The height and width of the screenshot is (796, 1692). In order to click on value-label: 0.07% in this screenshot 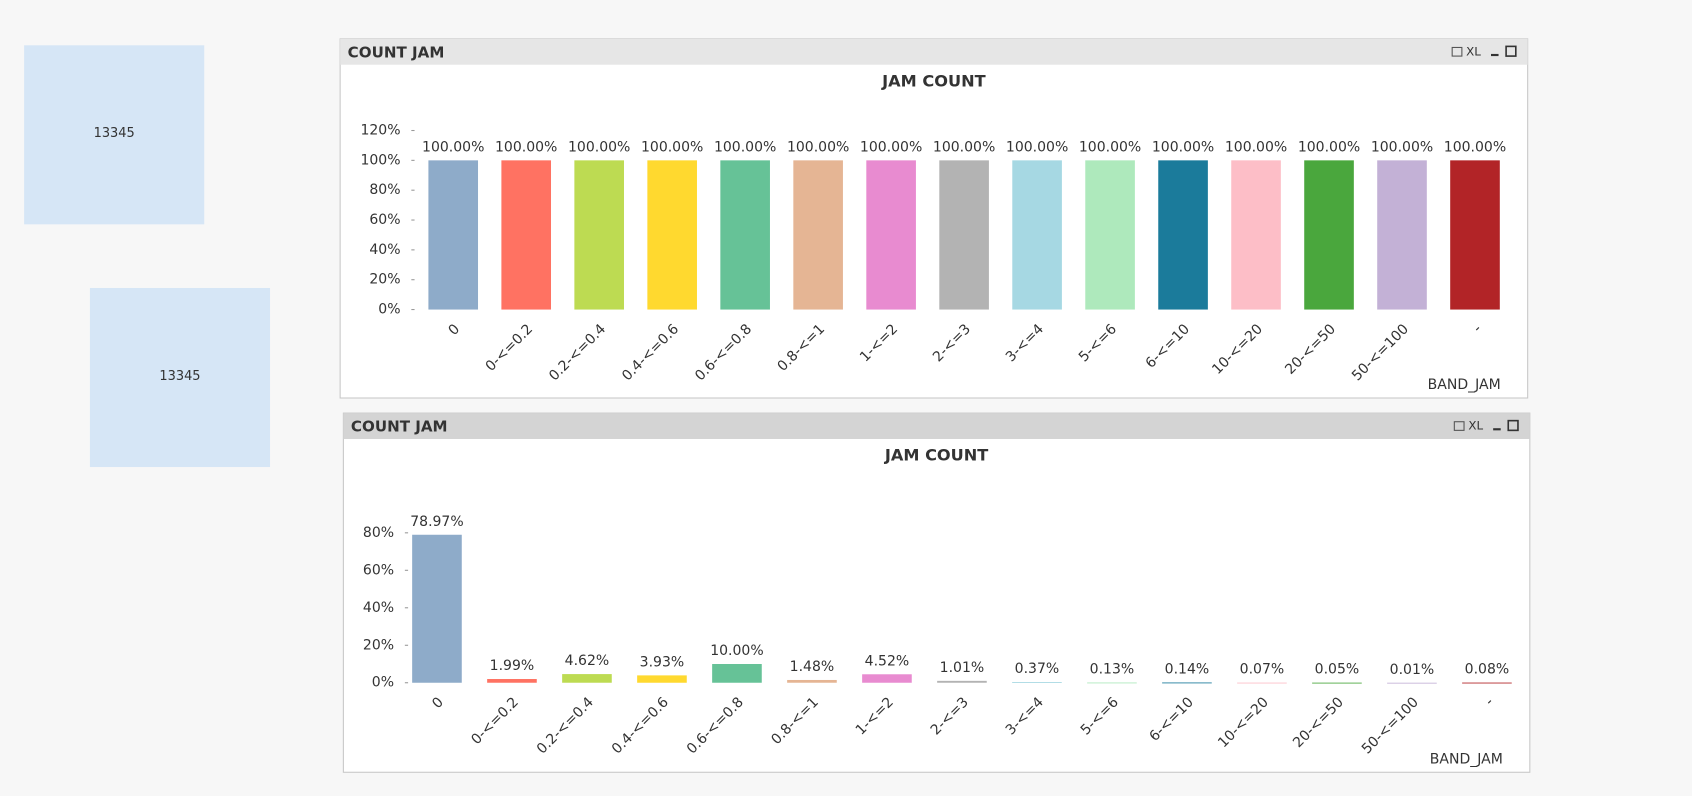, I will do `click(1262, 670)`.